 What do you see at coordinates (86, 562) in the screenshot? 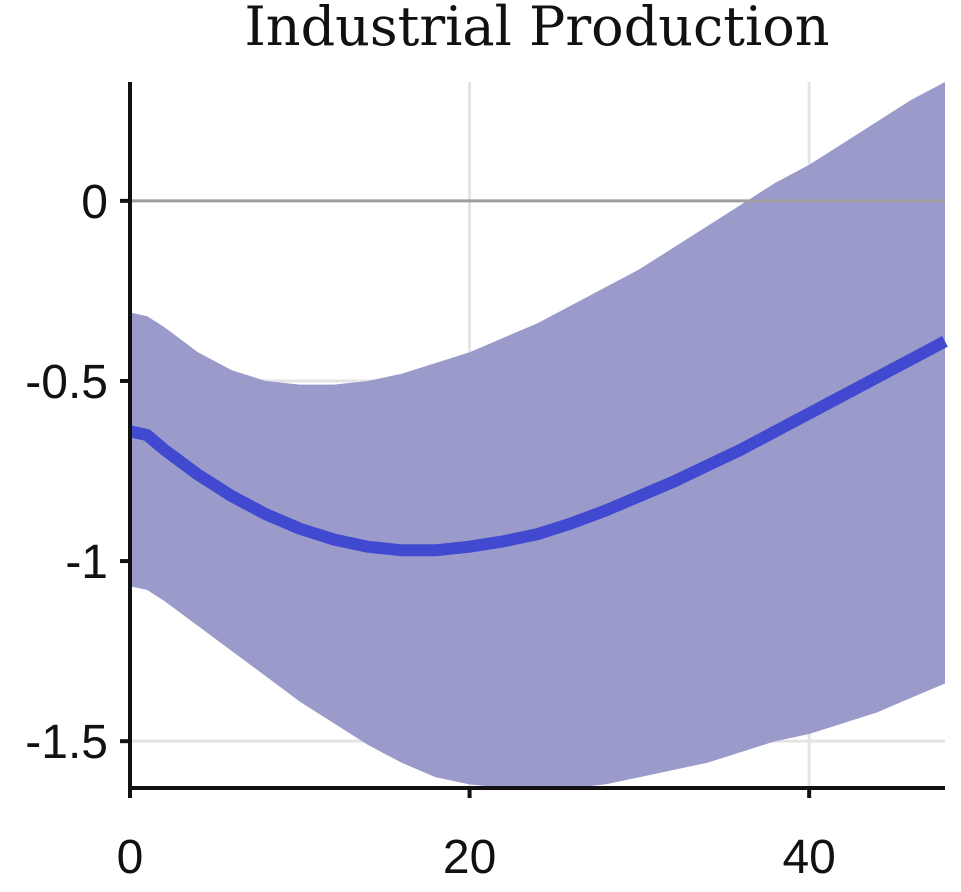
I see `y-tick-label-2: -1` at bounding box center [86, 562].